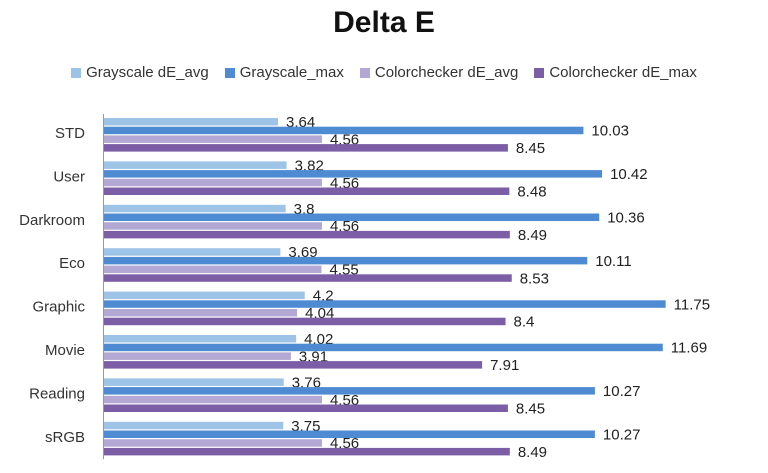  What do you see at coordinates (610, 131) in the screenshot?
I see `data-label: 10.03` at bounding box center [610, 131].